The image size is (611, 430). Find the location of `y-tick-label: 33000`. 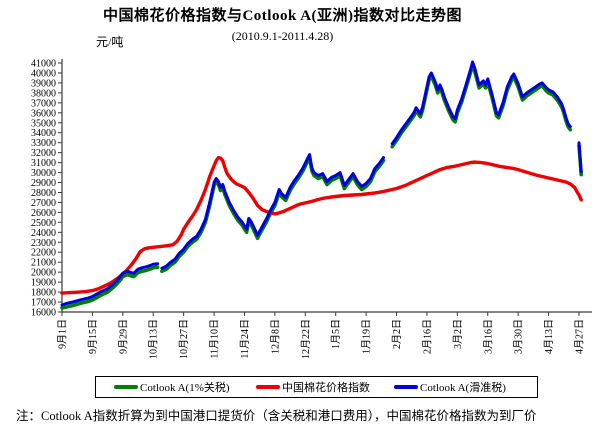

y-tick-label: 33000 is located at coordinates (43, 143).